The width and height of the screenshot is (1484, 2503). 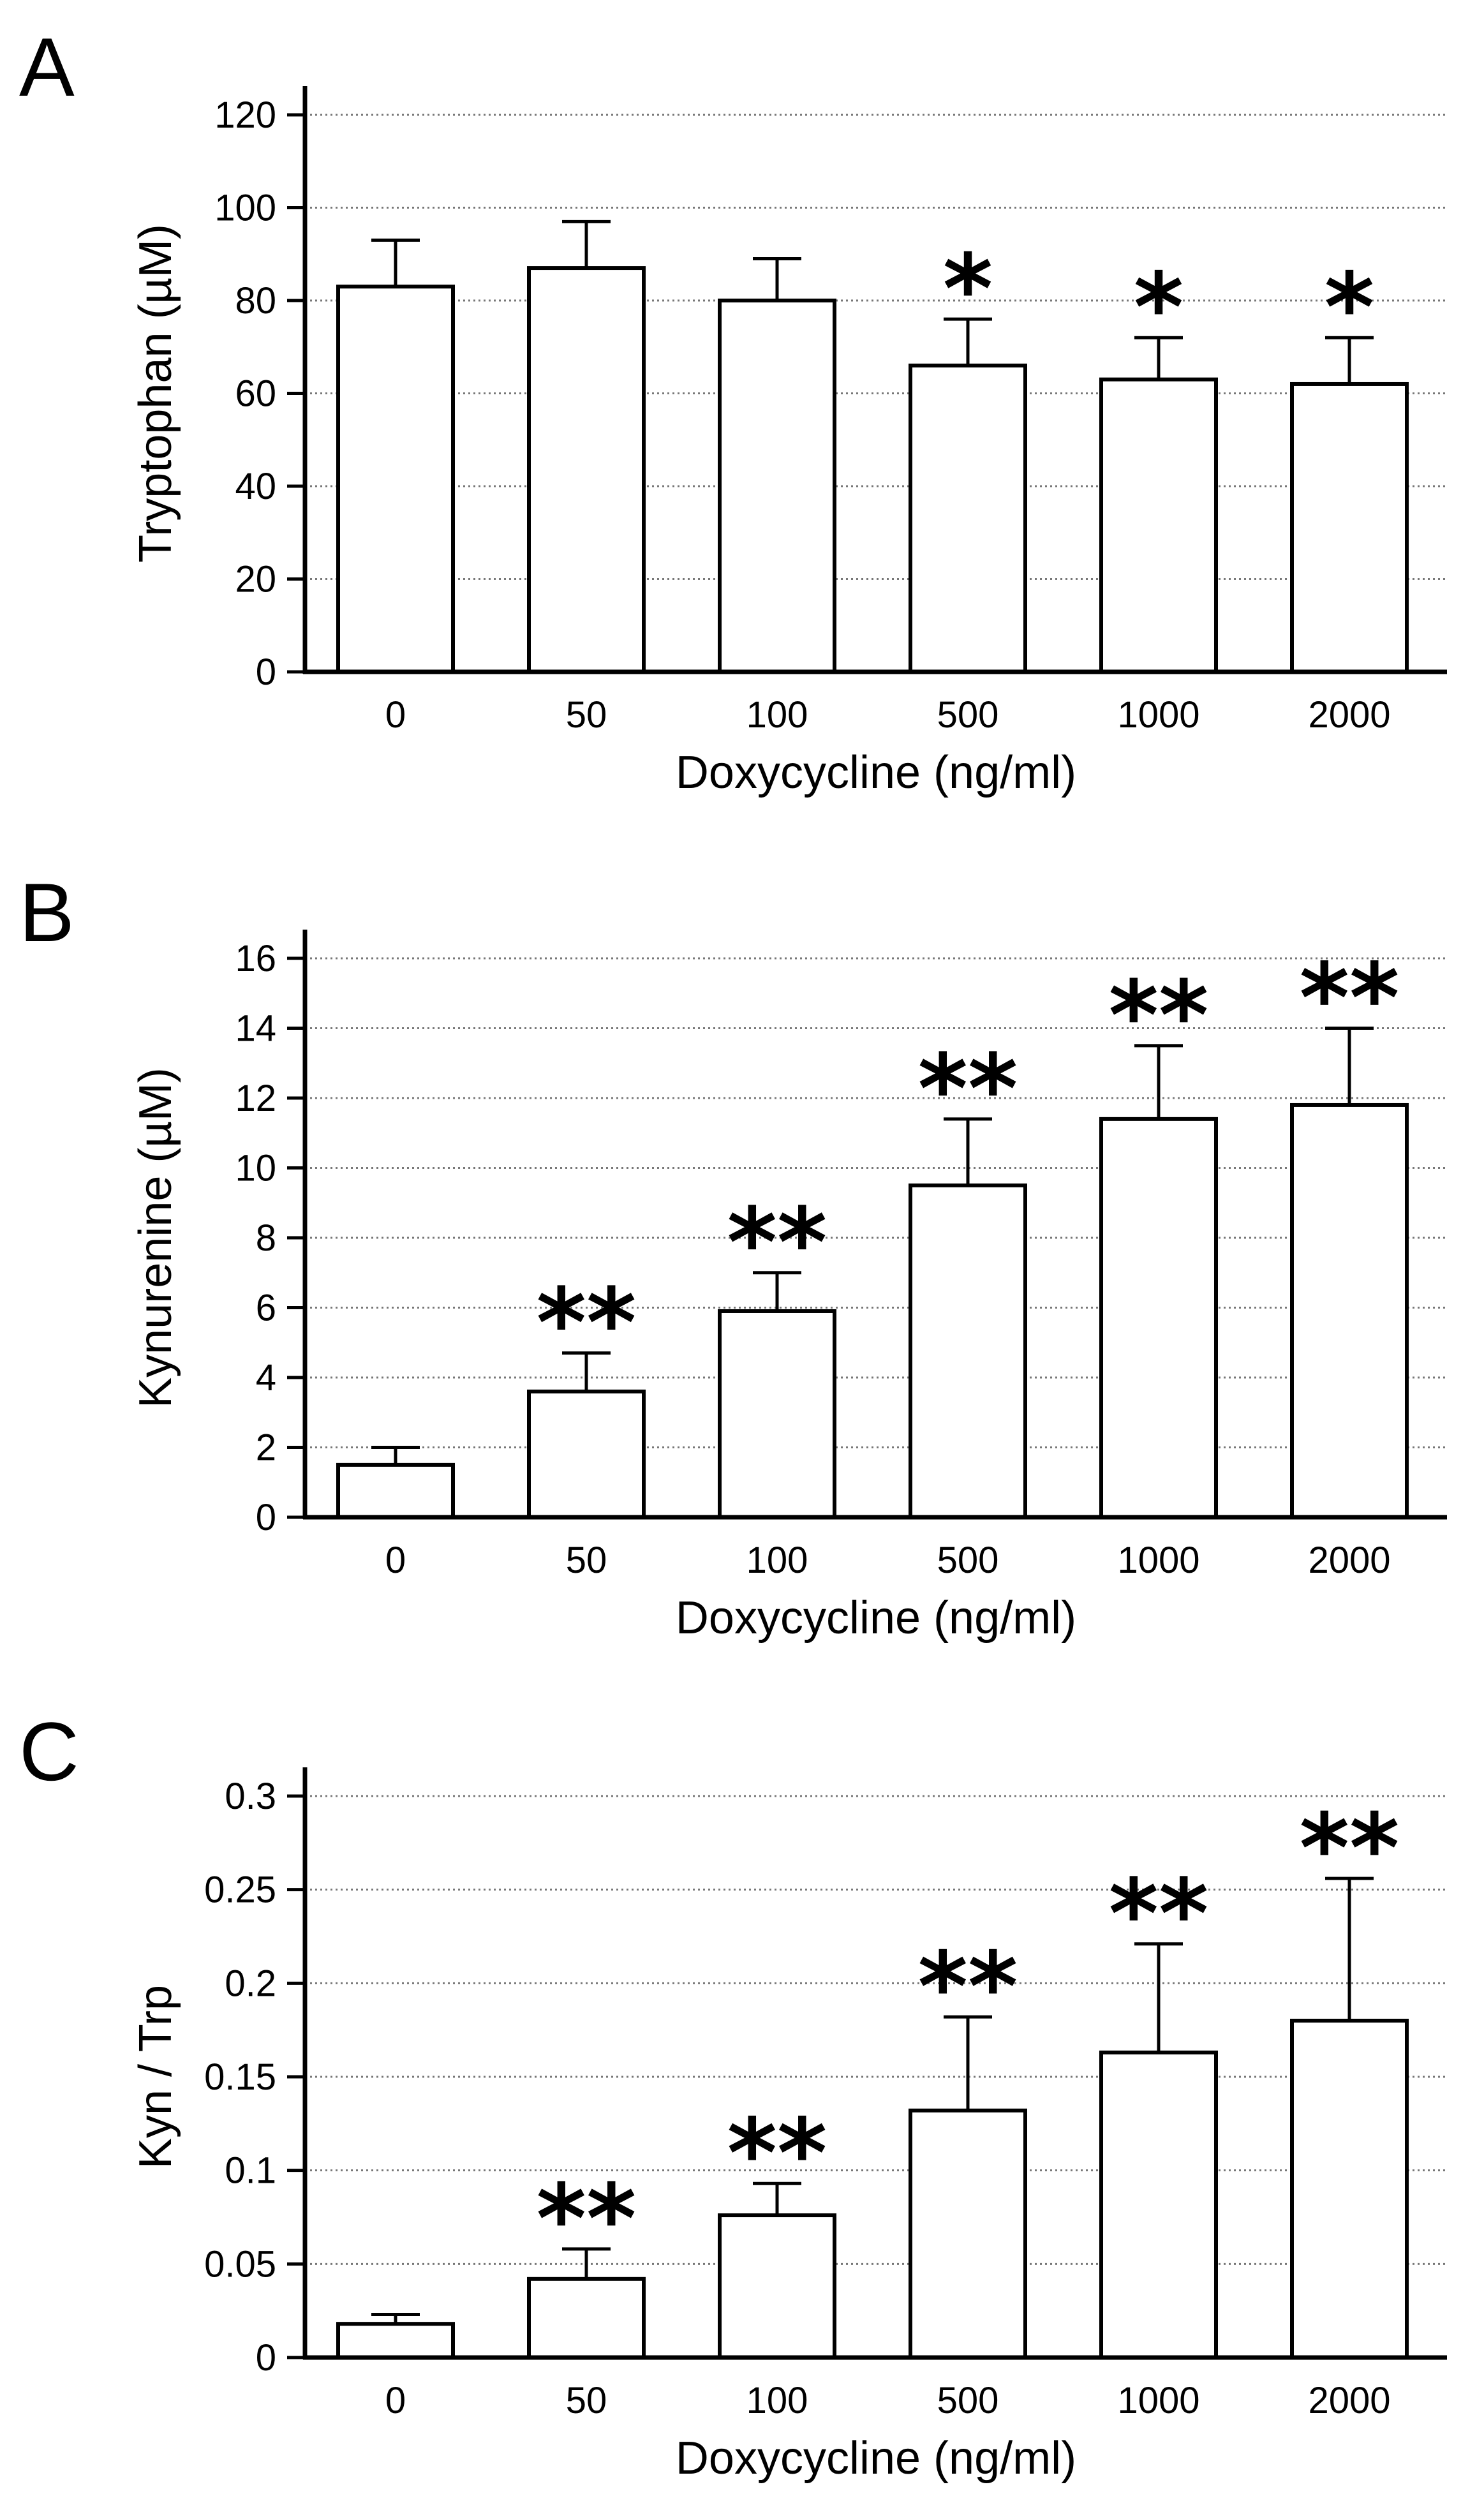 What do you see at coordinates (266, 1448) in the screenshot?
I see `y-tick-label: 2` at bounding box center [266, 1448].